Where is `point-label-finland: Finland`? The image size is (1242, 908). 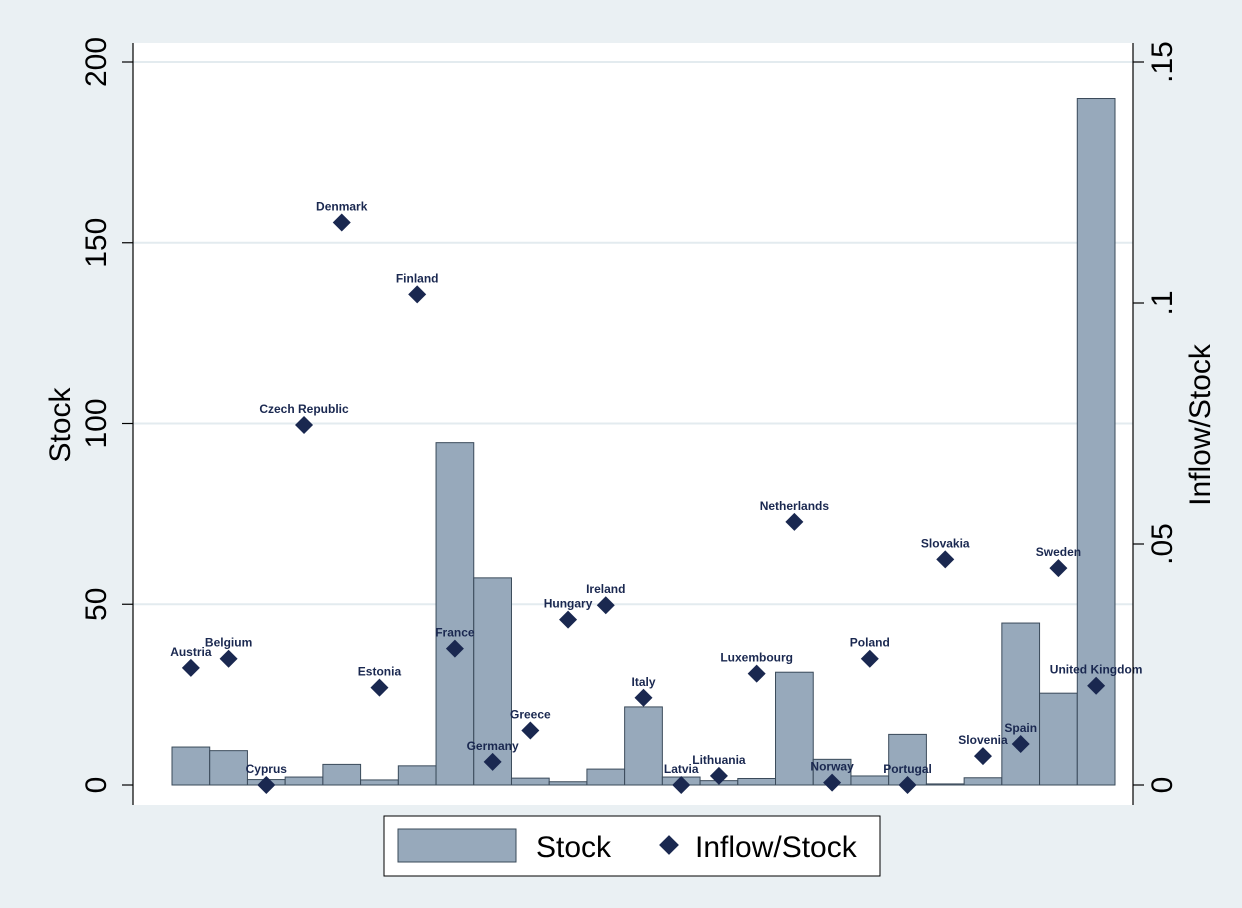
point-label-finland: Finland is located at coordinates (417, 278).